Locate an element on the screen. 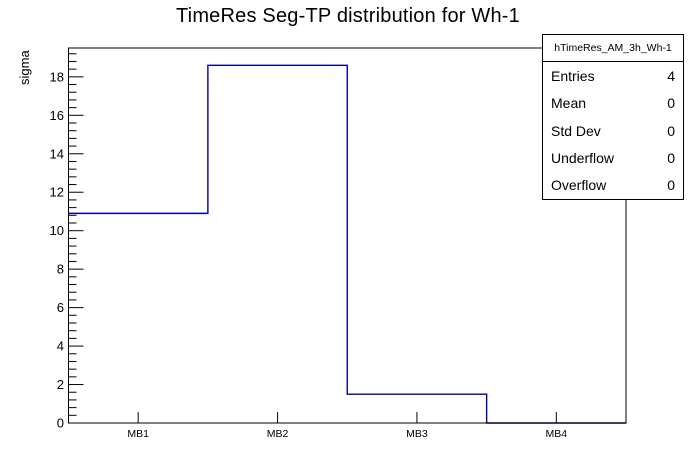 The image size is (696, 472). stats-label: Std Dev is located at coordinates (576, 130).